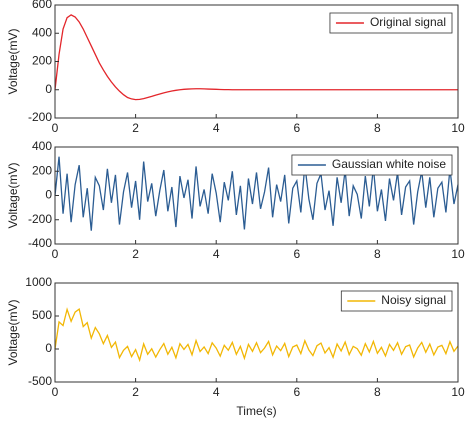 The width and height of the screenshot is (474, 427). I want to click on legend-label: Noisy signal, so click(413, 300).